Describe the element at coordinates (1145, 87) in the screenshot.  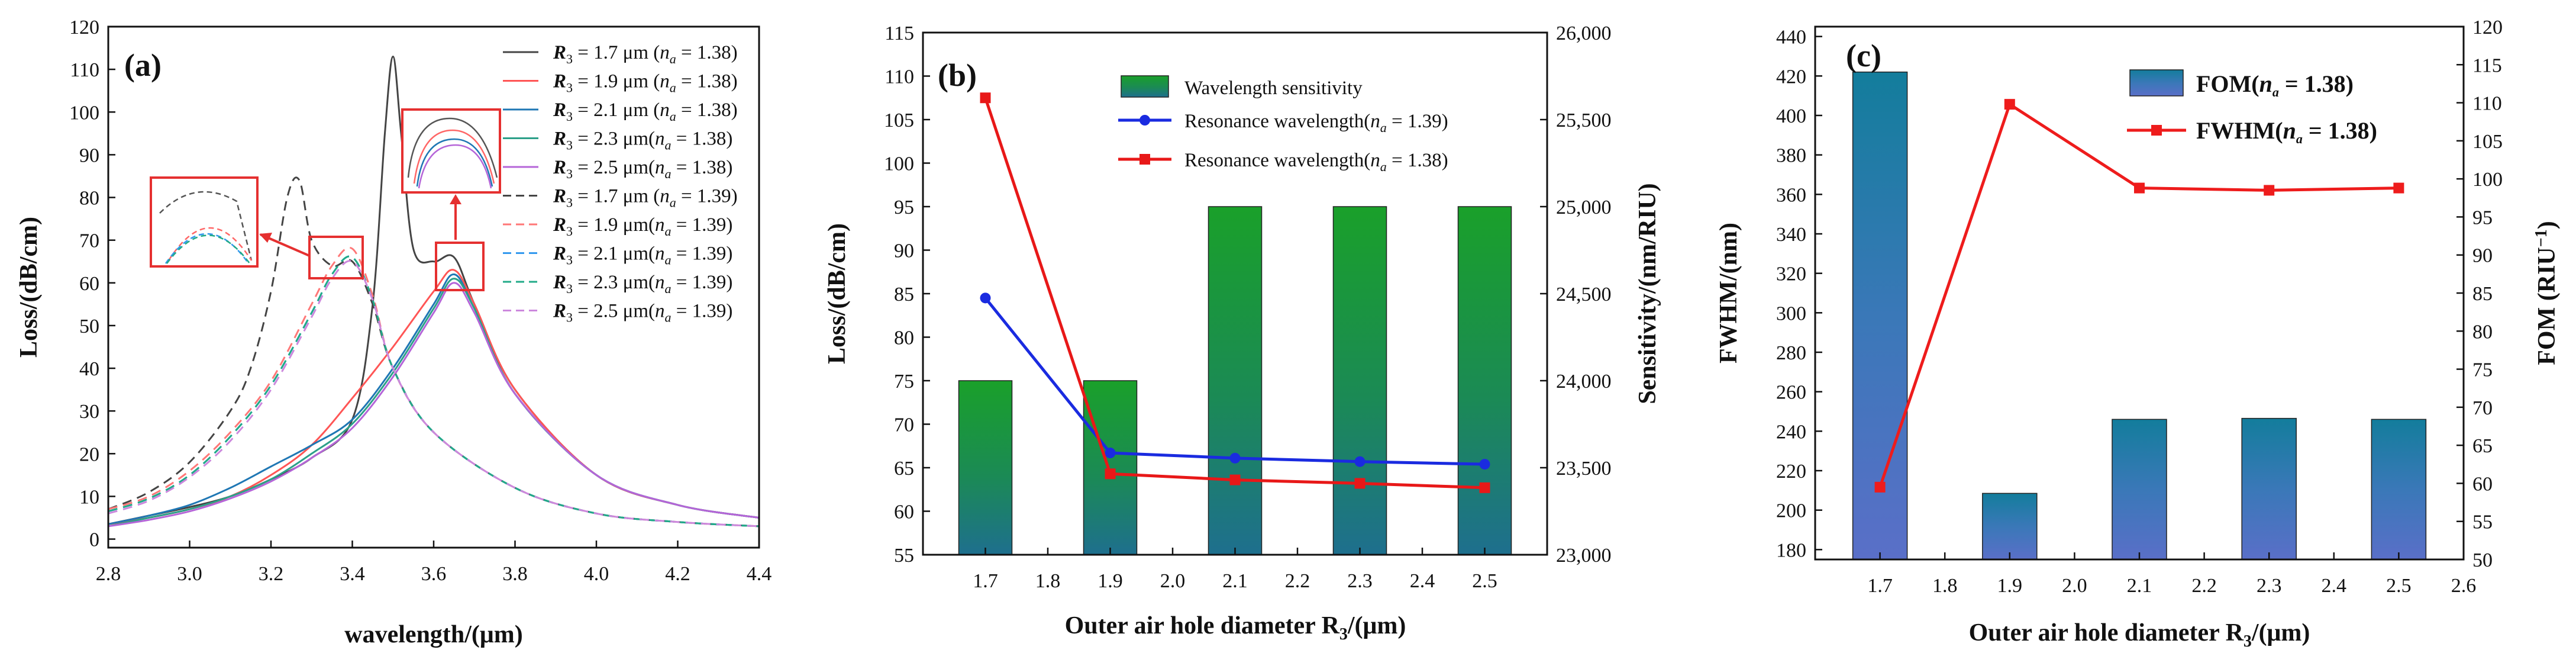
I see `panel-b-legend-swatch-bars` at that location.